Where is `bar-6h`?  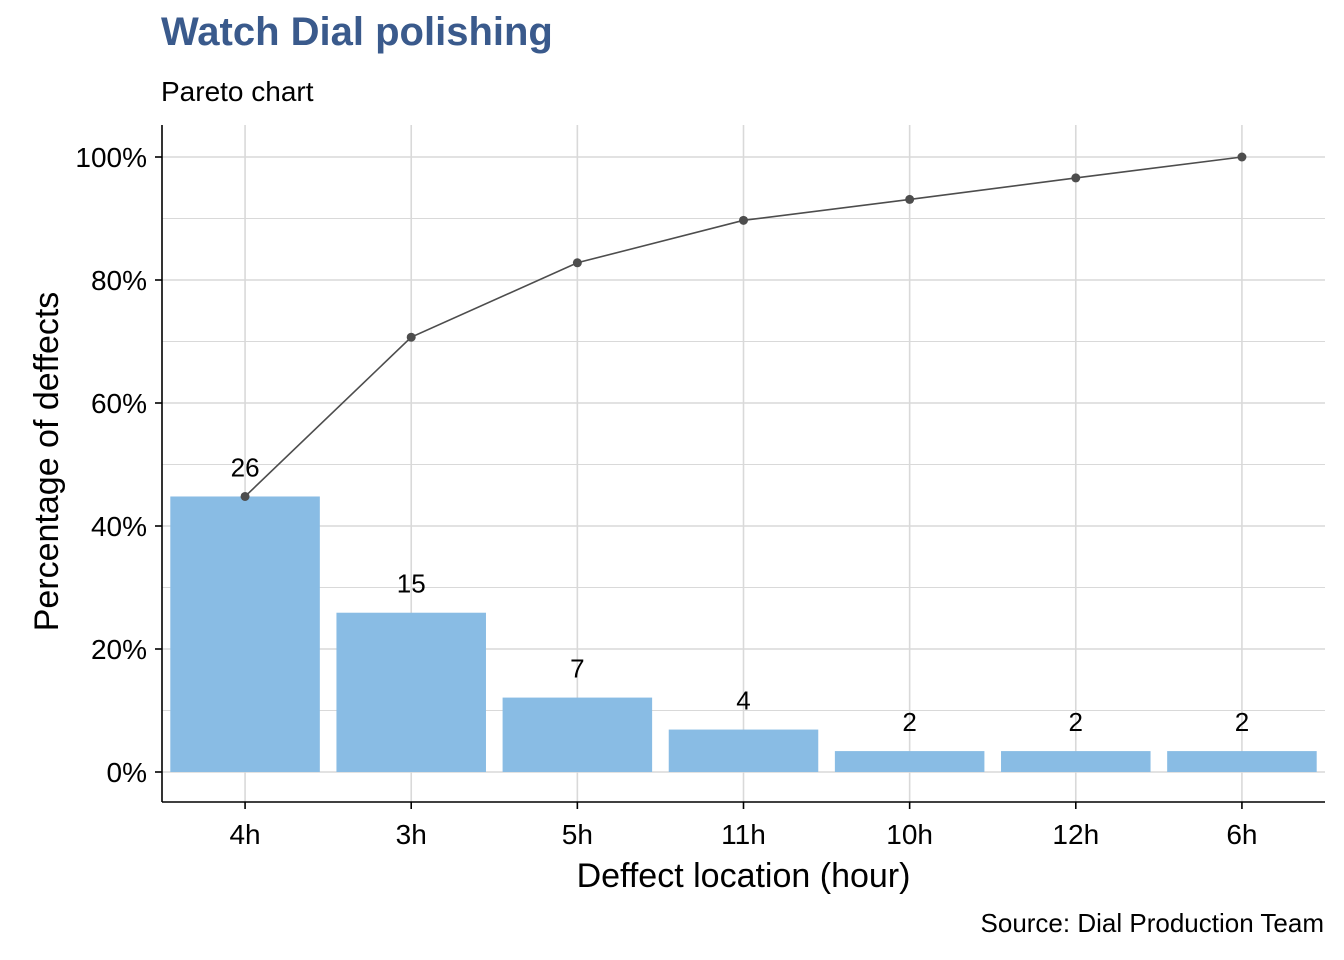 bar-6h is located at coordinates (1242, 761).